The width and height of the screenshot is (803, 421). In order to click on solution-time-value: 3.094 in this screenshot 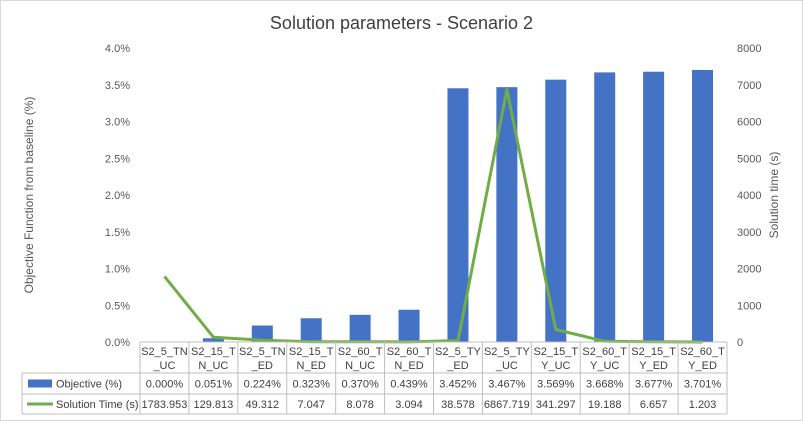, I will do `click(409, 405)`.